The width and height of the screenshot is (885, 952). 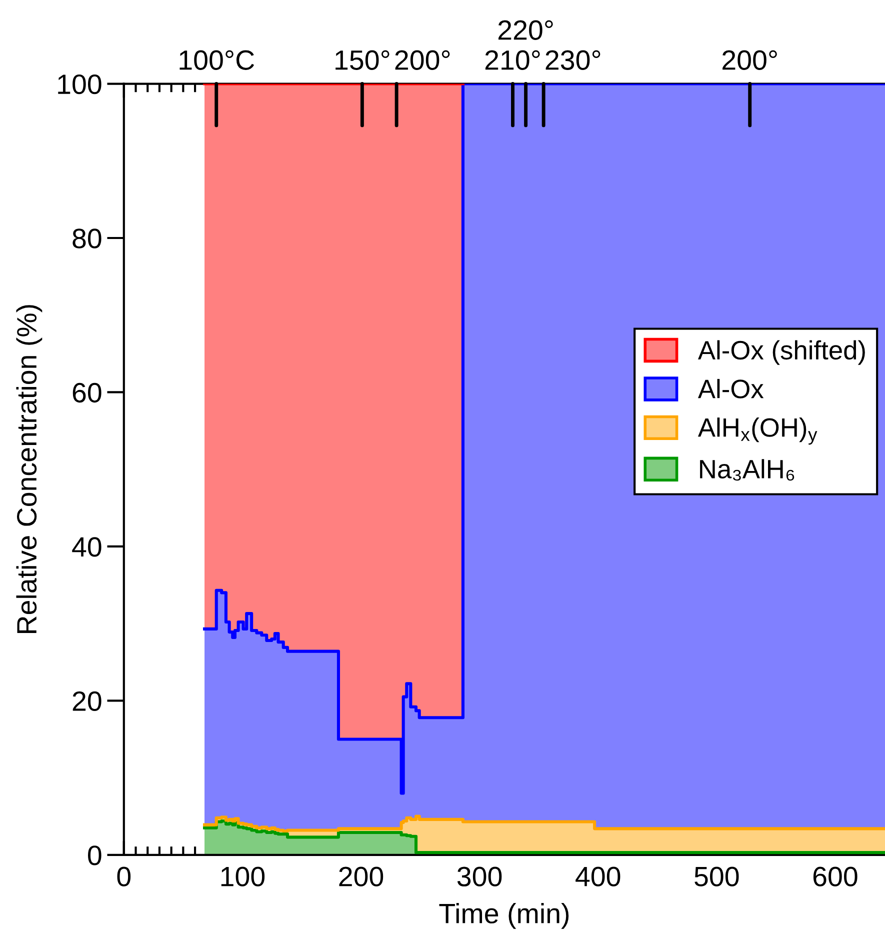 I want to click on annotation: 150°, so click(x=363, y=60).